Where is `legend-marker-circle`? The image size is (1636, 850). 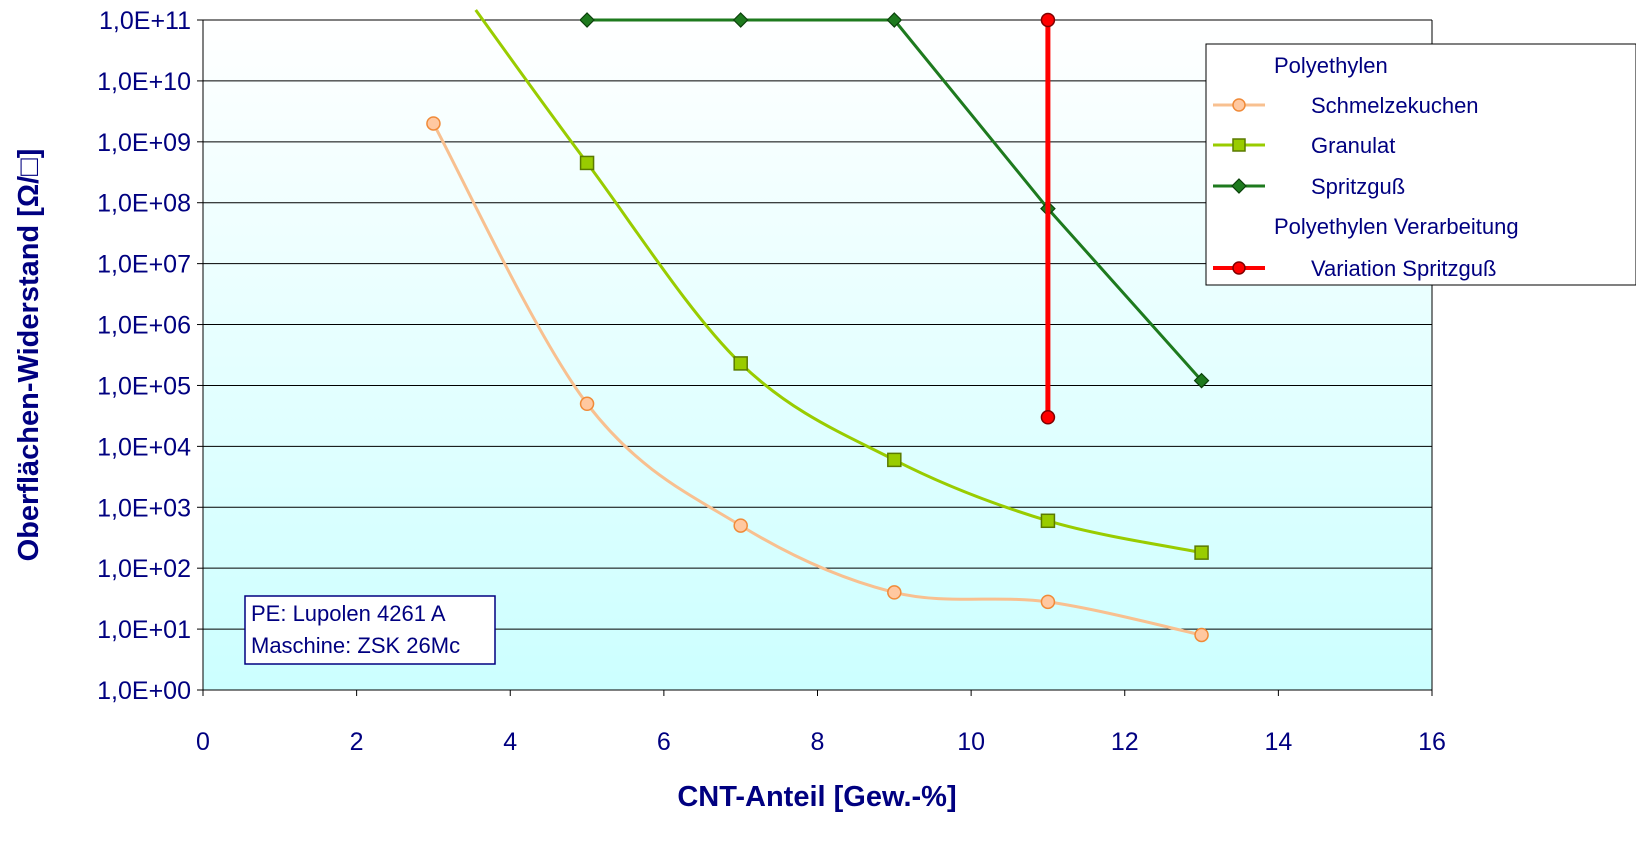 legend-marker-circle is located at coordinates (1239, 105).